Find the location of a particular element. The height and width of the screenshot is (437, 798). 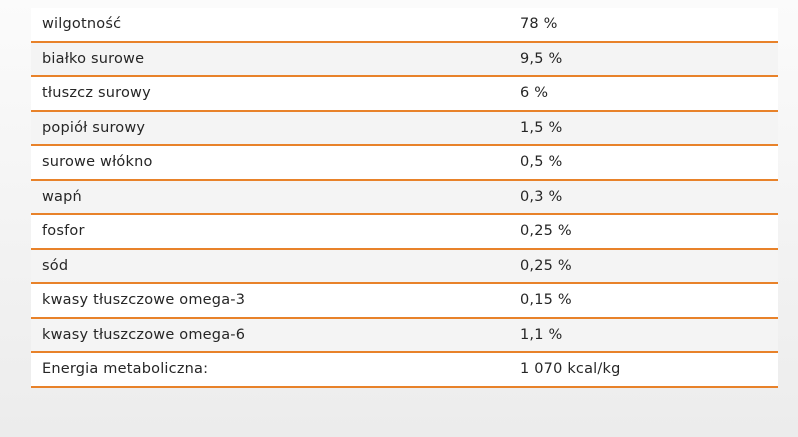

nutrient-name: popiół surowy is located at coordinates (94, 127).